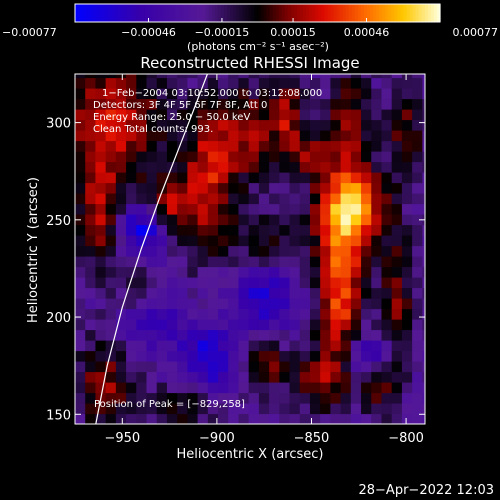 This screenshot has width=500, height=500. I want to click on x-axis-tick-label: −950, so click(122, 438).